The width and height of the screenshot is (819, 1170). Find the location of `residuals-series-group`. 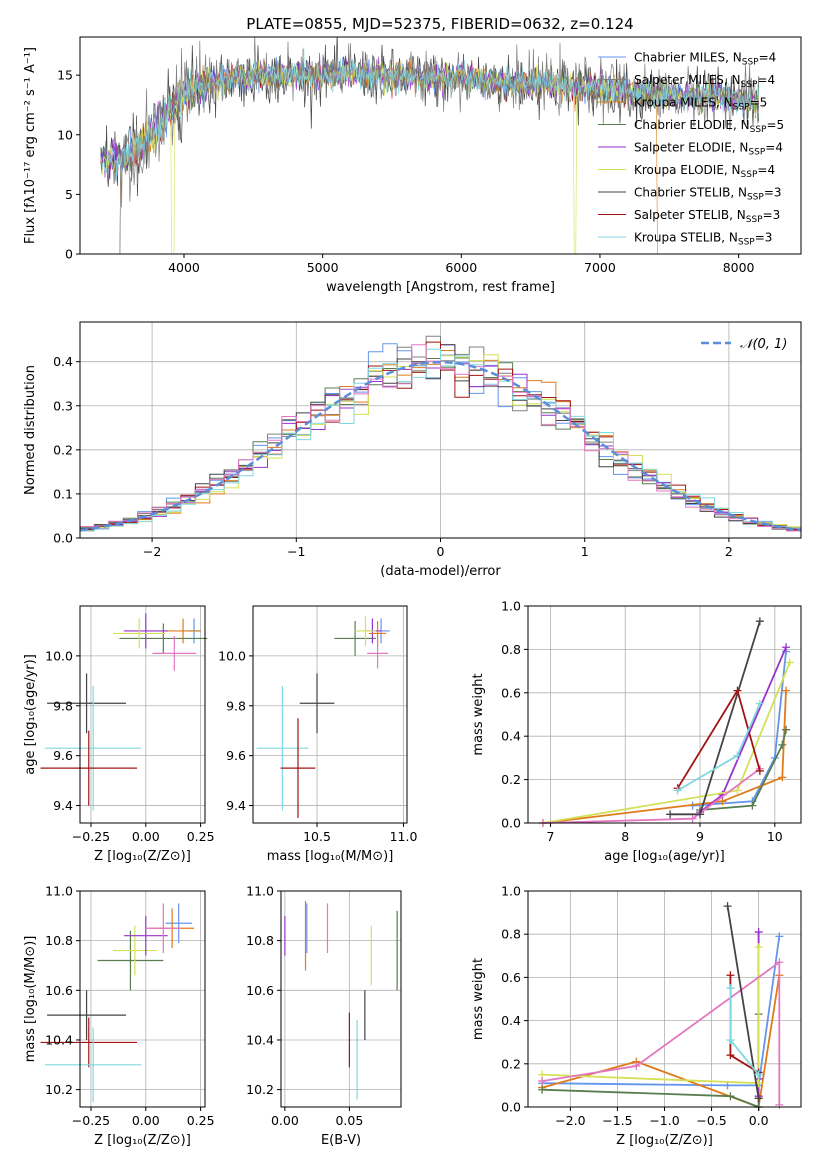

residuals-series-group is located at coordinates (440, 434).